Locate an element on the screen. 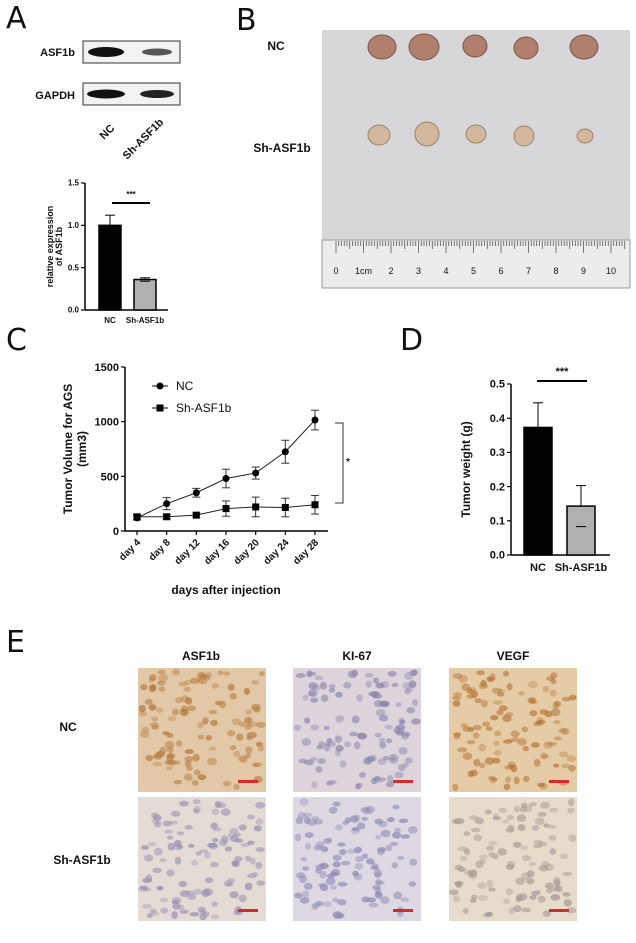  y-tick-label: 1.0 is located at coordinates (74, 225).